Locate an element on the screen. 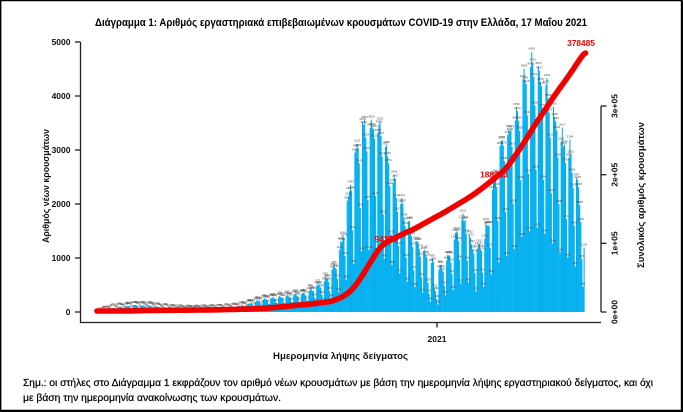 The width and height of the screenshot is (683, 412). svg-text: 1295 is located at coordinates (418, 239).